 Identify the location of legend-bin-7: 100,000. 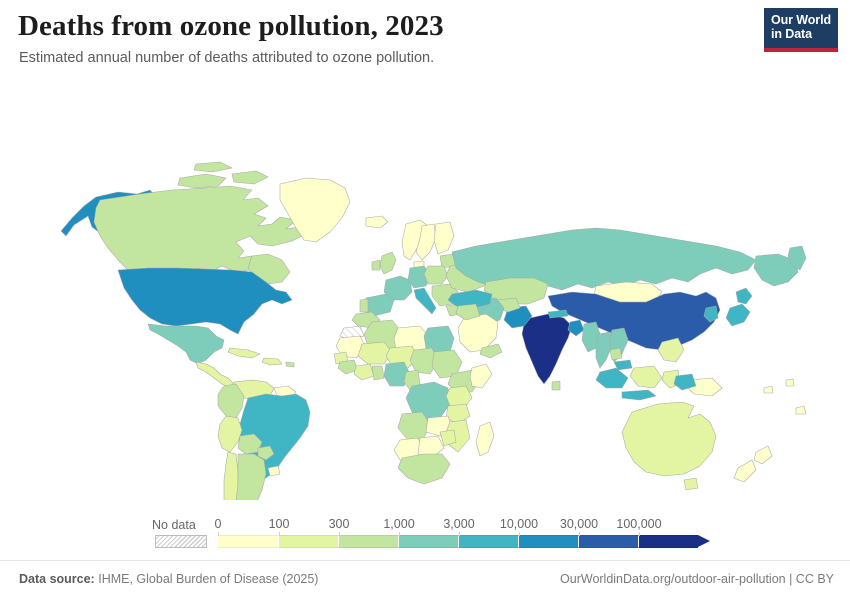
(657, 532).